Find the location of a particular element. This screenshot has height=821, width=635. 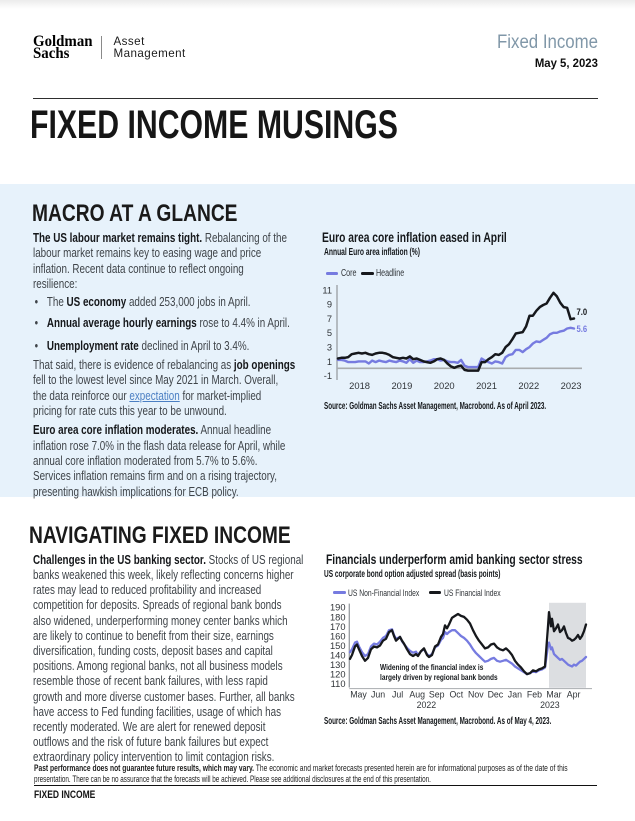

svg-text: May is located at coordinates (358, 695).